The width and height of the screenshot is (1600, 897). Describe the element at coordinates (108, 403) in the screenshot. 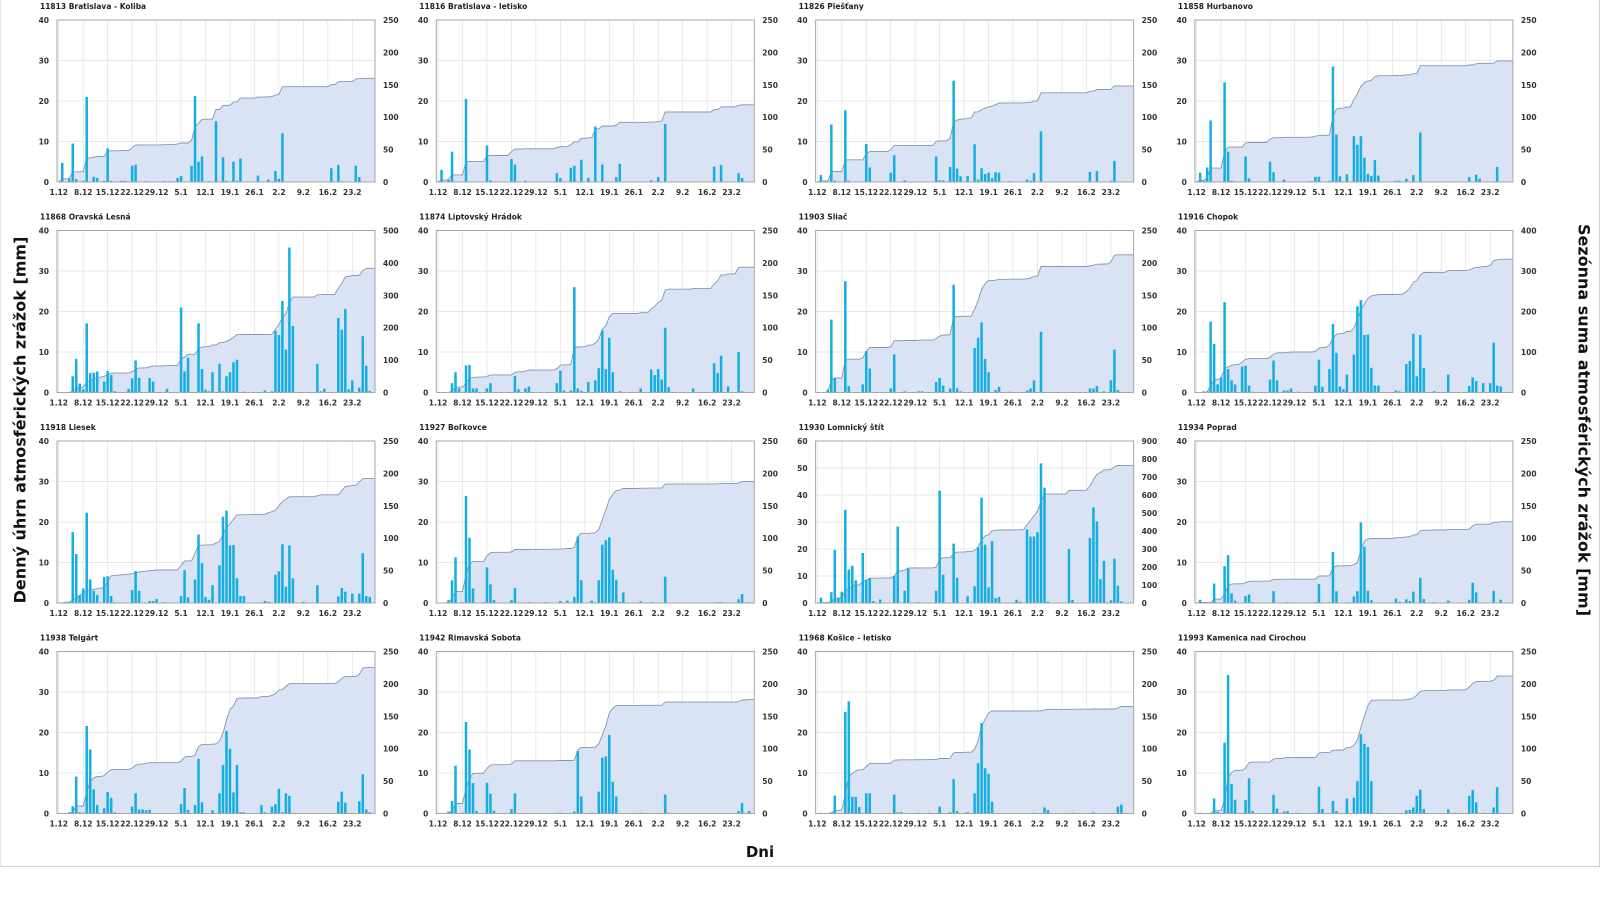

I see `x-tick-label: 15.12` at that location.